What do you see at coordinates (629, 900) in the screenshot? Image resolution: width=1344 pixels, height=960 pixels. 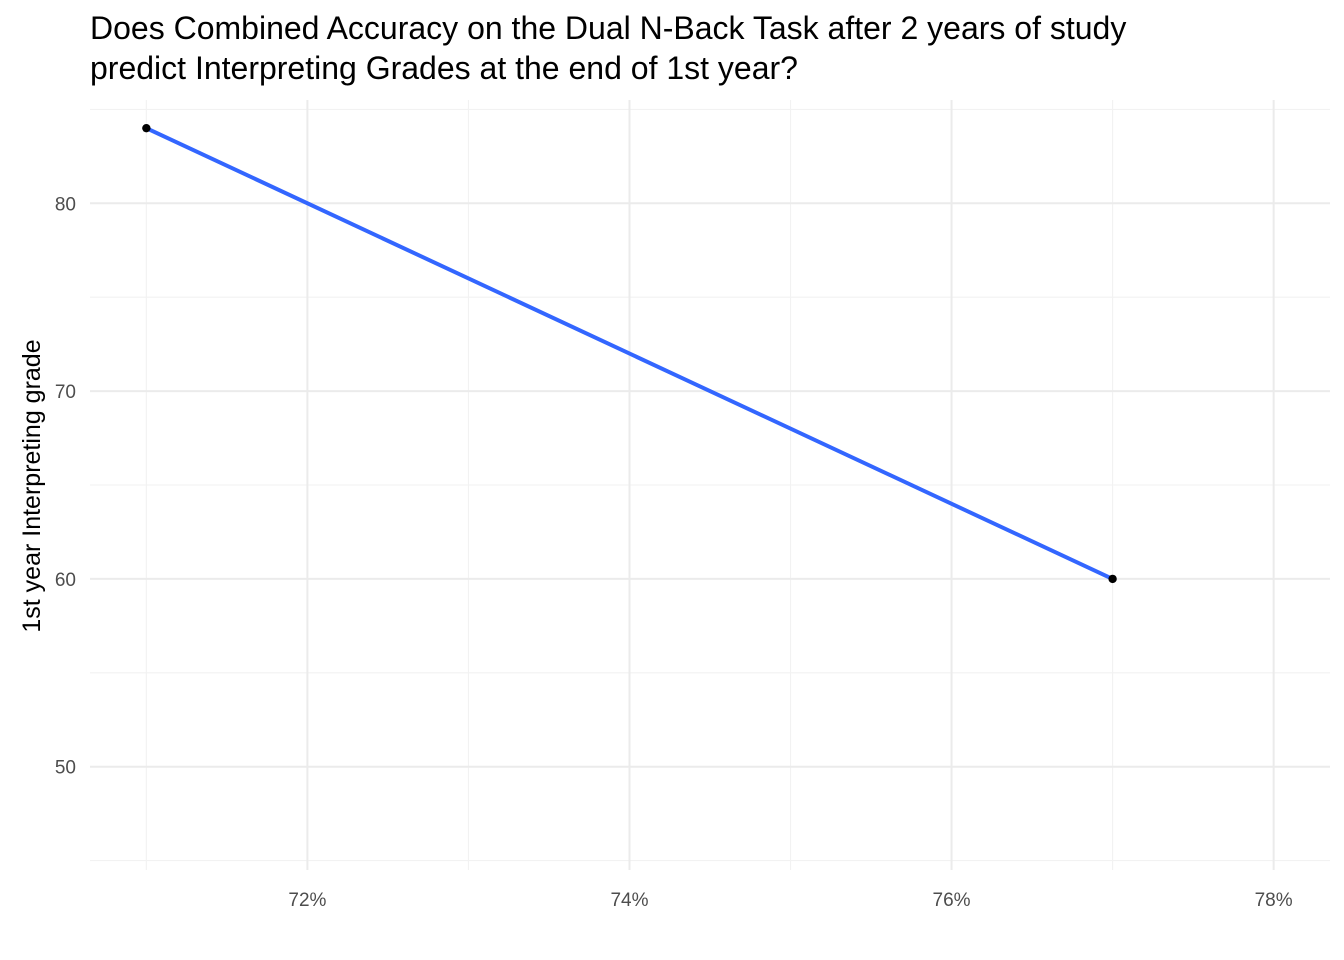 I see `x-tick-label-1: 74%` at bounding box center [629, 900].